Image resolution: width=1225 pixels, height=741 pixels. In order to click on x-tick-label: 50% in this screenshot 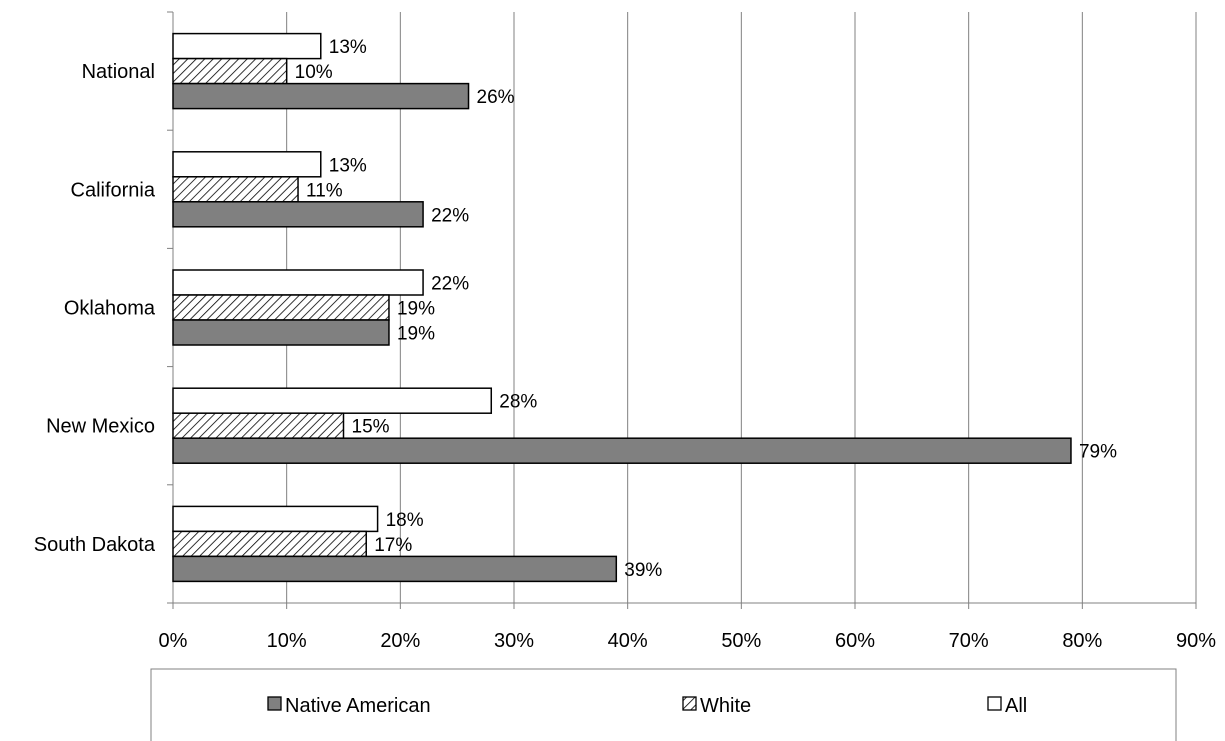, I will do `click(741, 641)`.